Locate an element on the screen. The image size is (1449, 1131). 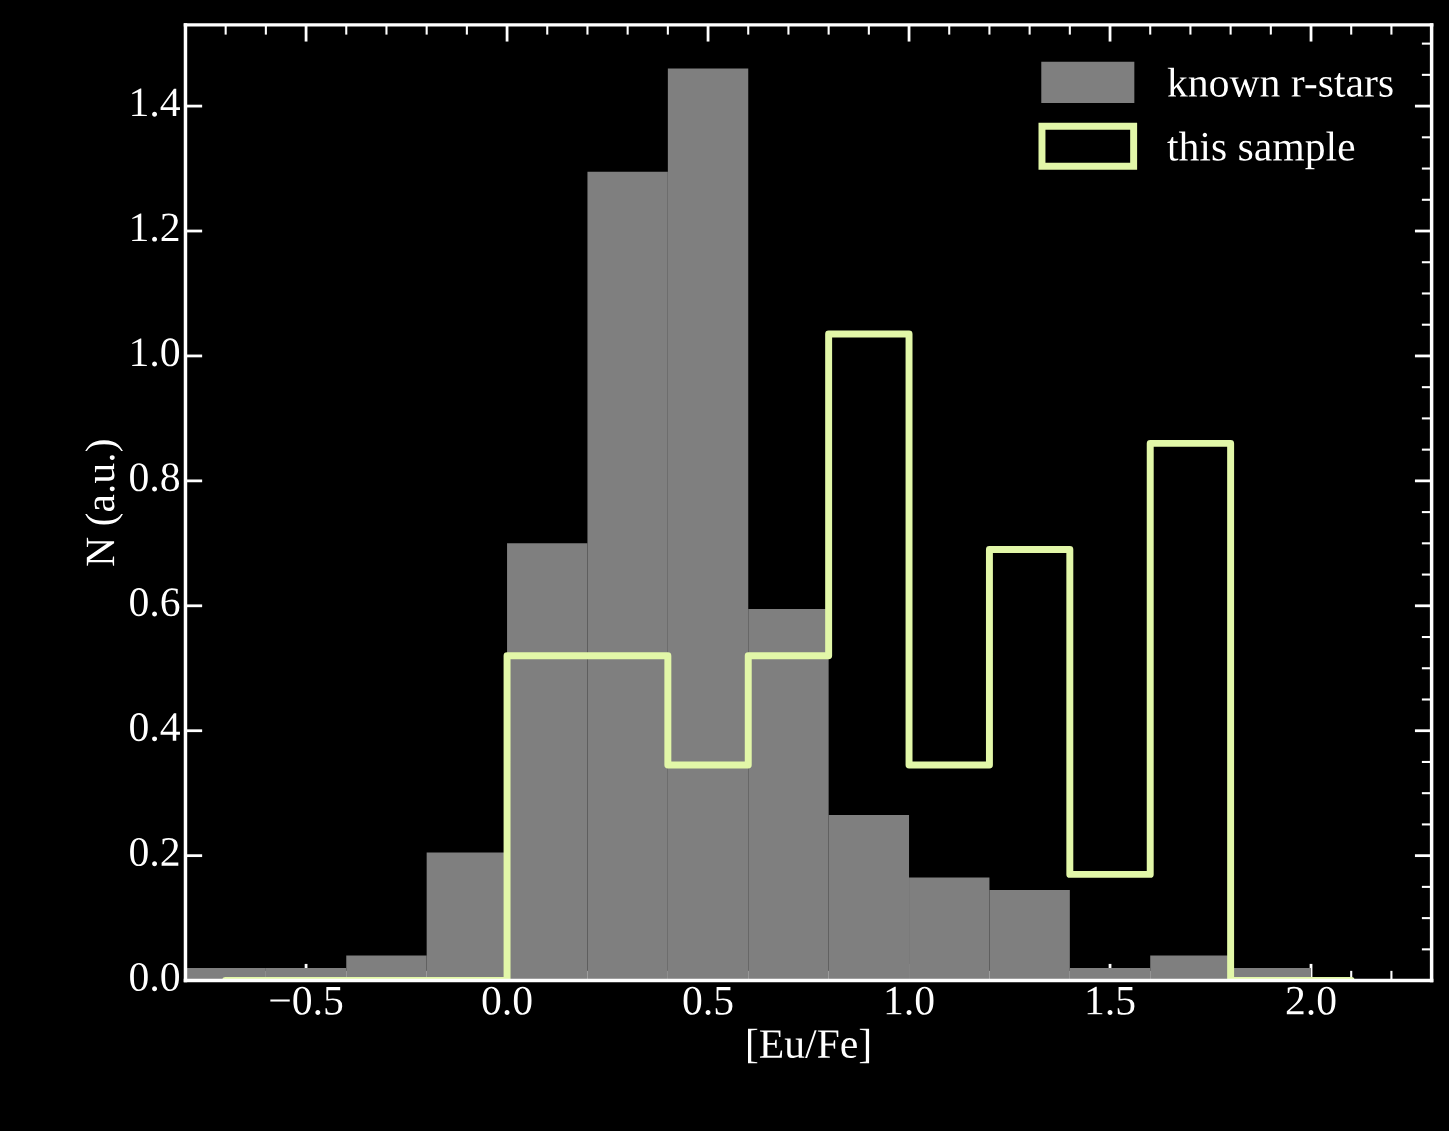
x-tick-label: 0.5 is located at coordinates (708, 1000).